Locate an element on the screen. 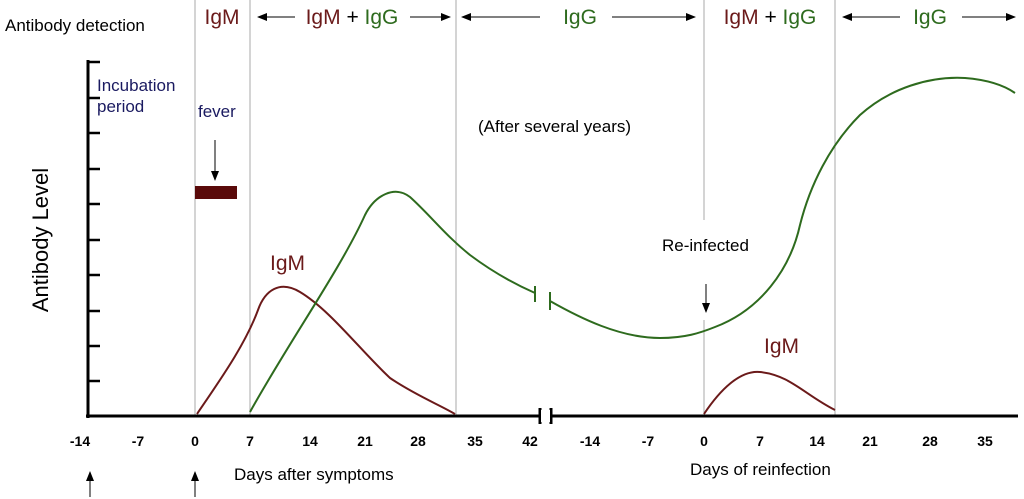 Image resolution: width=1024 pixels, height=499 pixels. axis-break is located at coordinates (545, 416).